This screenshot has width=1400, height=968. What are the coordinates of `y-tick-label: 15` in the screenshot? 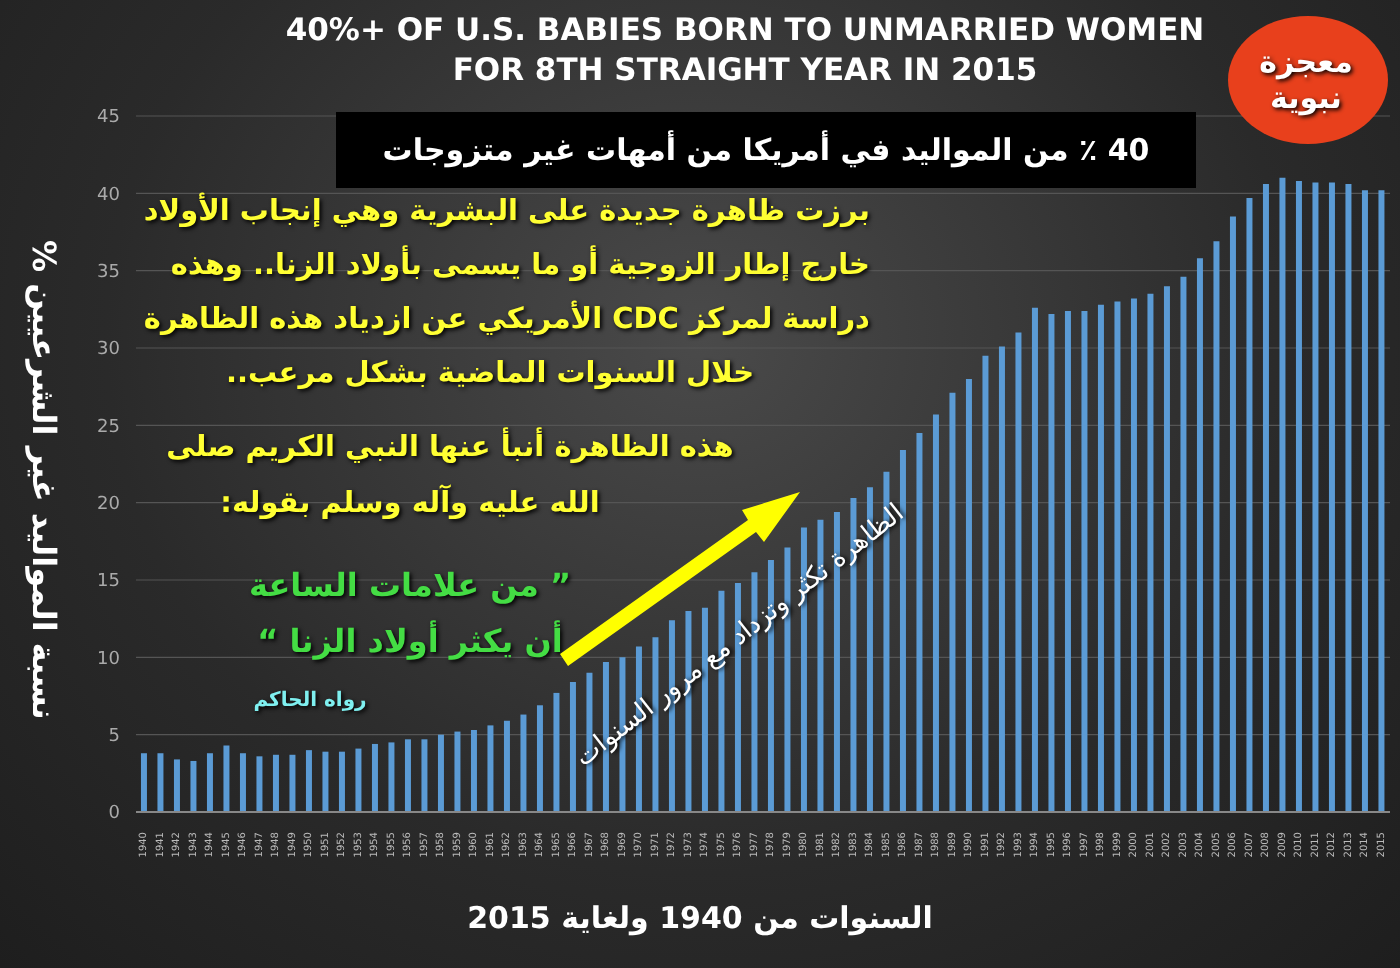 It's located at (108, 582).